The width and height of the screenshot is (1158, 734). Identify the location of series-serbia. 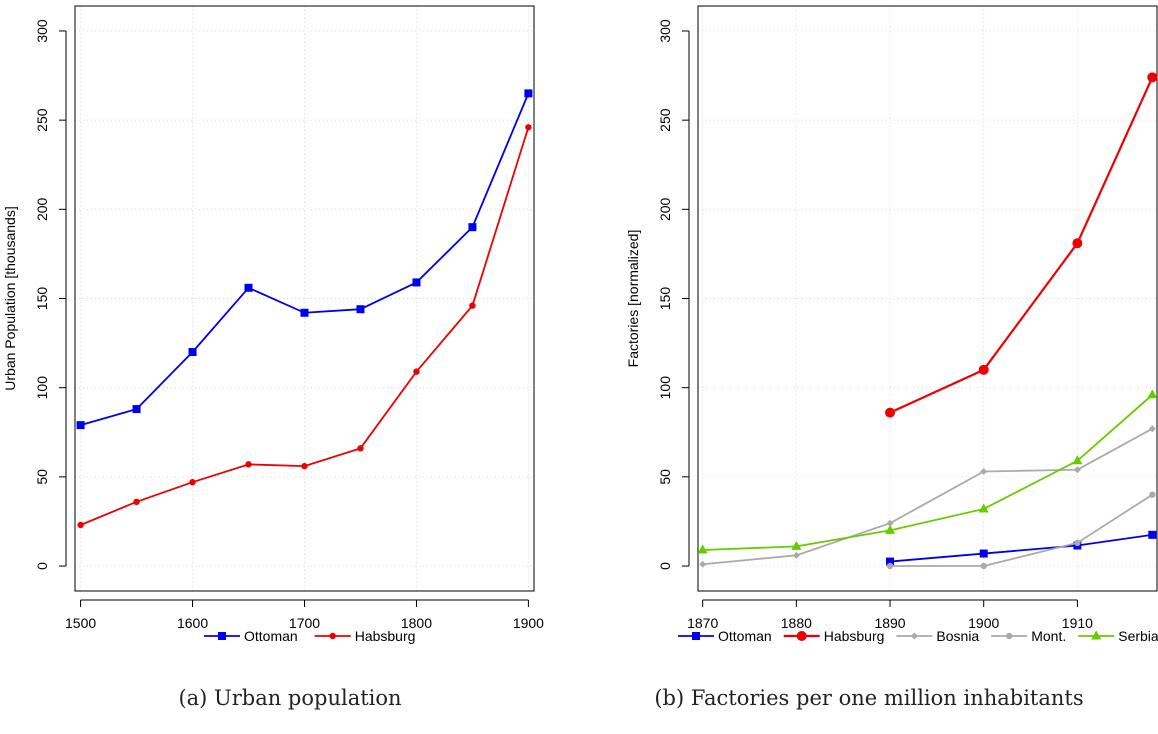
(927, 471).